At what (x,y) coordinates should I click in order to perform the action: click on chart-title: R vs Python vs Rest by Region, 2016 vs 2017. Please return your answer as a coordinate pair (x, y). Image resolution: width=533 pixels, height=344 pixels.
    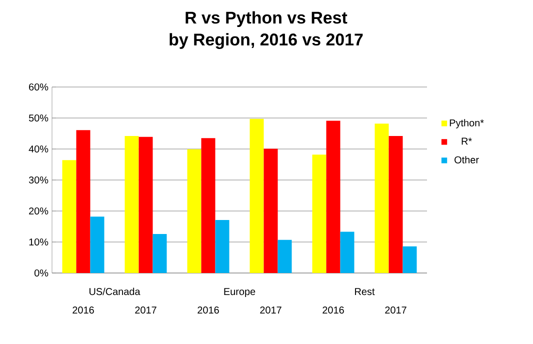
    Looking at the image, I should click on (266, 30).